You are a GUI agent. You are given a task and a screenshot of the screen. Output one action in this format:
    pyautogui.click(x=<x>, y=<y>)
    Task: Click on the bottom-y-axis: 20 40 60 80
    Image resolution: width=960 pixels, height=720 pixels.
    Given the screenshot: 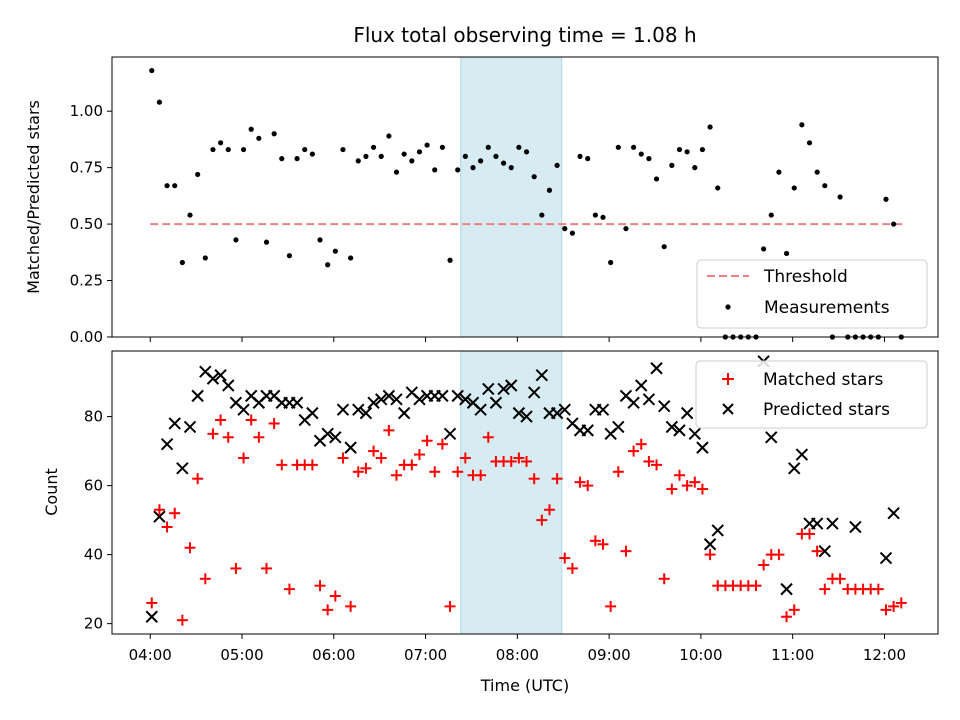 What is the action you would take?
    pyautogui.click(x=98, y=520)
    